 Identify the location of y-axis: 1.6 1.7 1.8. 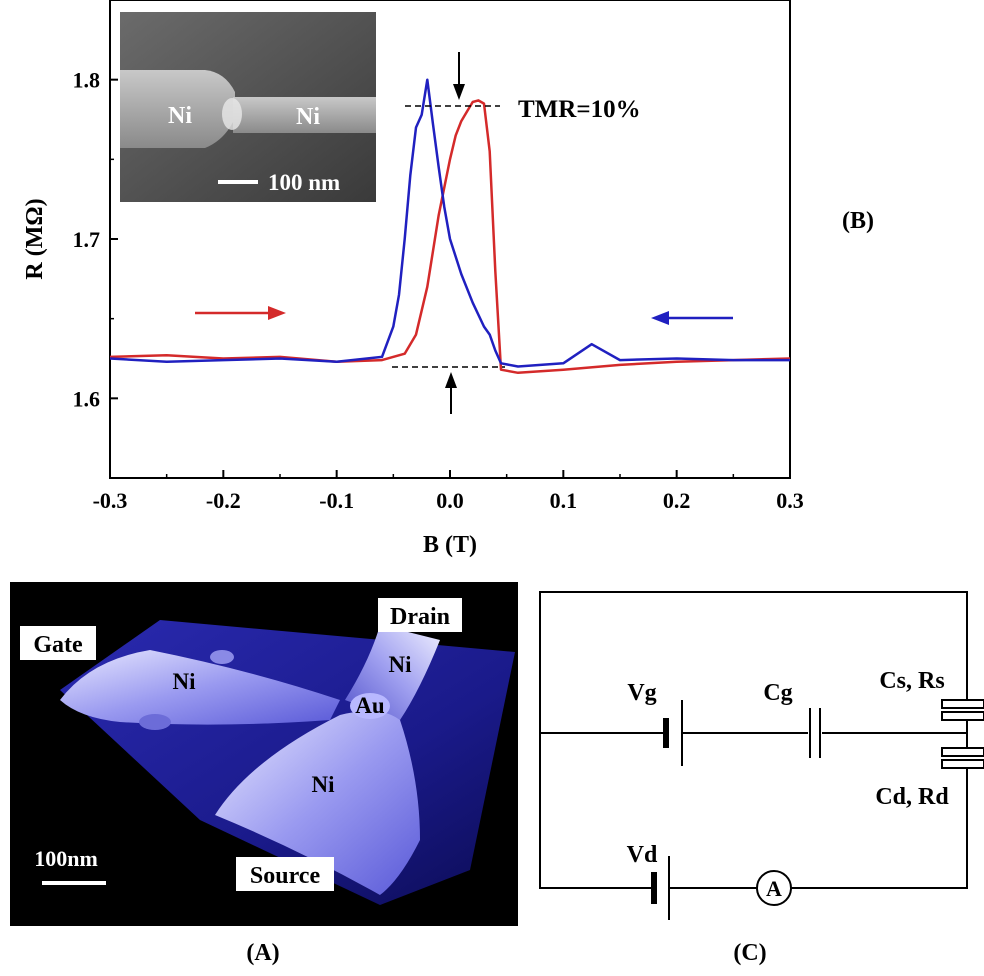
(95, 239).